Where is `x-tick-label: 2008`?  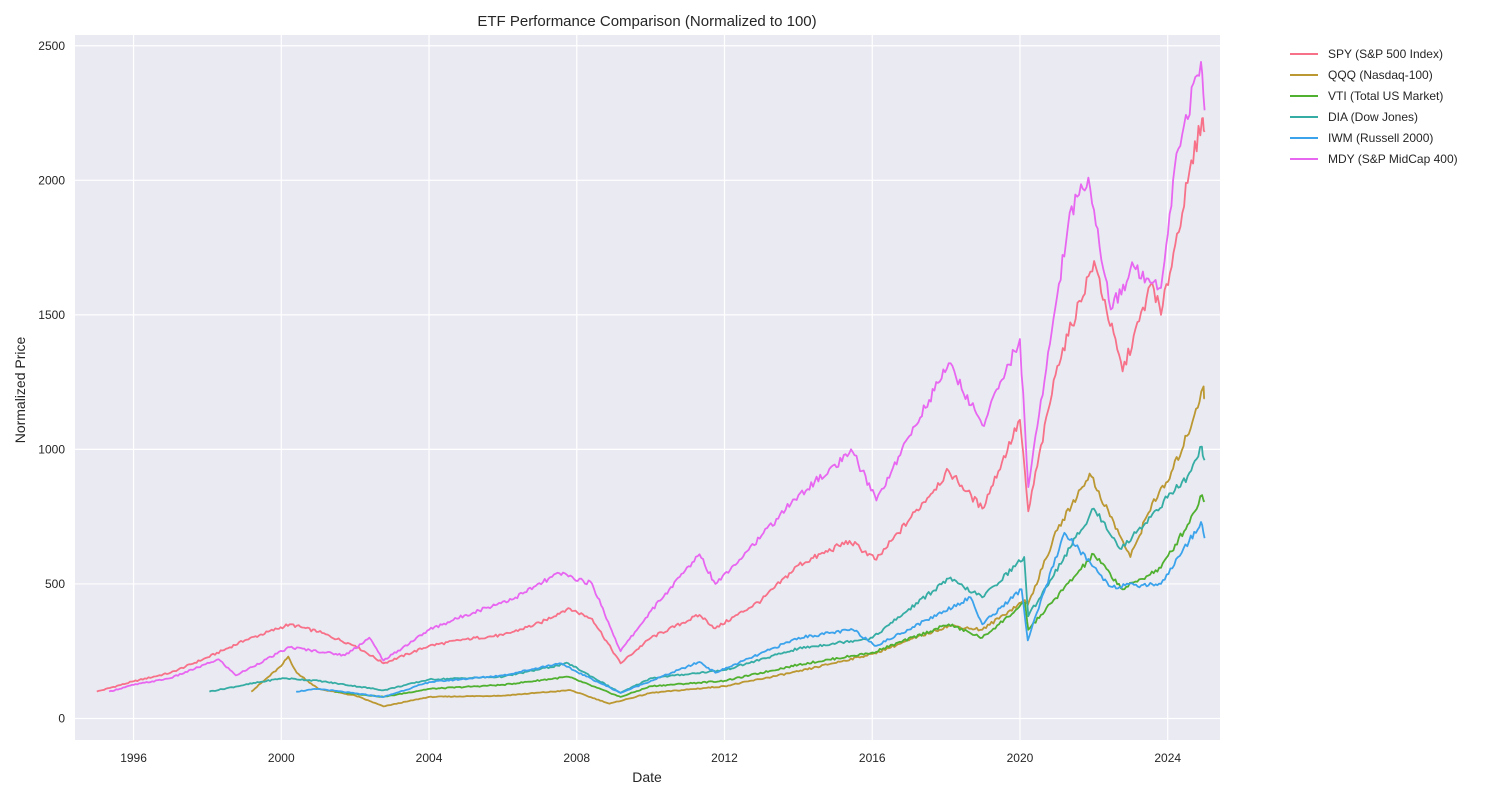
x-tick-label: 2008 is located at coordinates (576, 758).